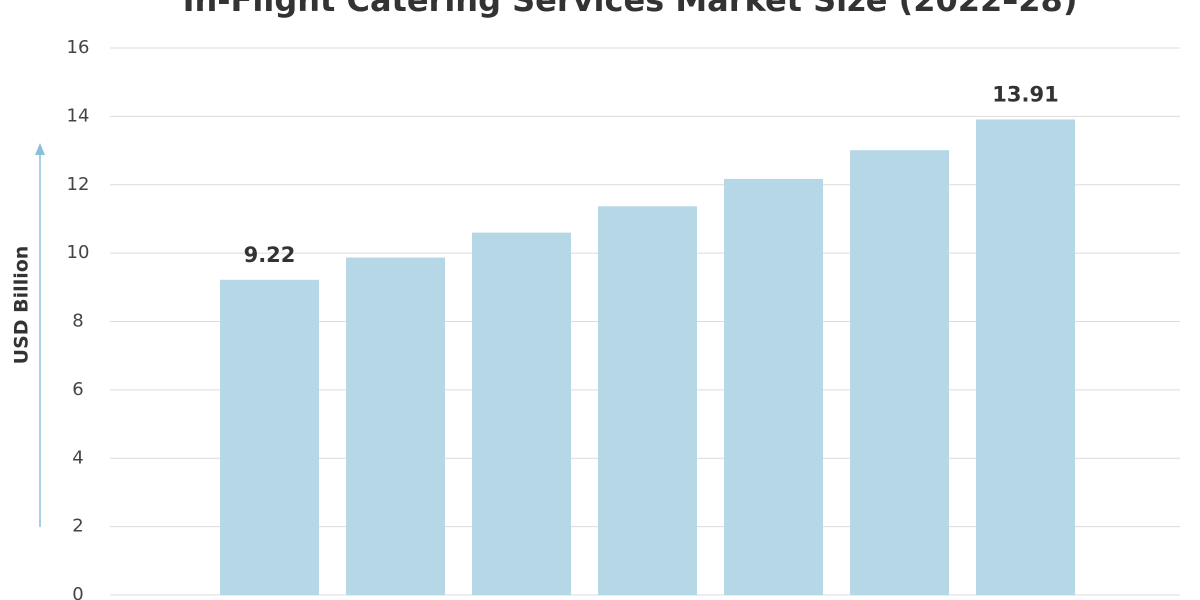 The width and height of the screenshot is (1200, 600). What do you see at coordinates (78, 184) in the screenshot?
I see `y-tick-label: 12` at bounding box center [78, 184].